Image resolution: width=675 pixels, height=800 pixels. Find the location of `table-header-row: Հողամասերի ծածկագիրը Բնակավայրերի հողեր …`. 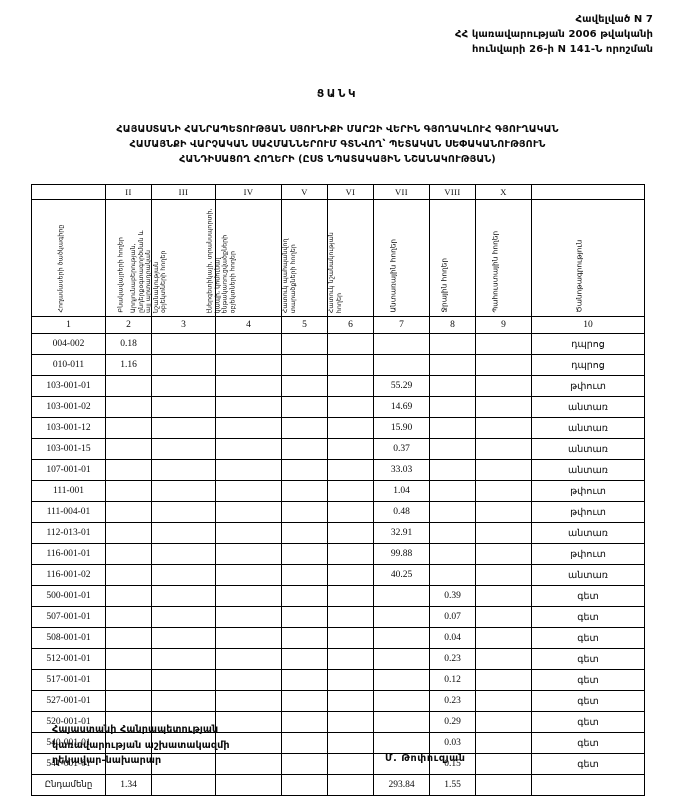

table-header-row: Հողամասերի ծածկագիրը Բնակավայրերի հողեր … is located at coordinates (338, 258).